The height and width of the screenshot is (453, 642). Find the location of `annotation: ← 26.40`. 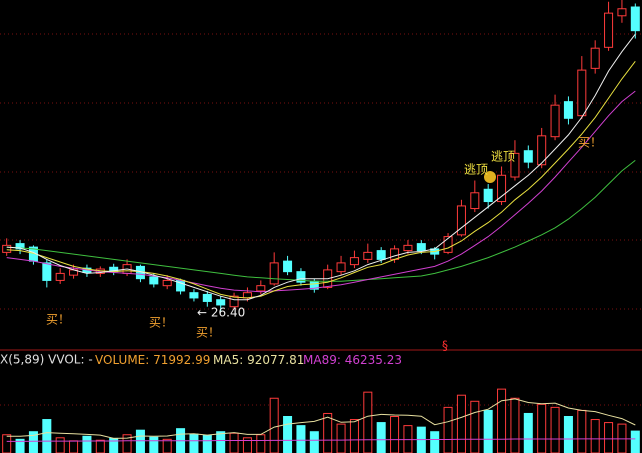

annotation: ← 26.40 is located at coordinates (221, 313).